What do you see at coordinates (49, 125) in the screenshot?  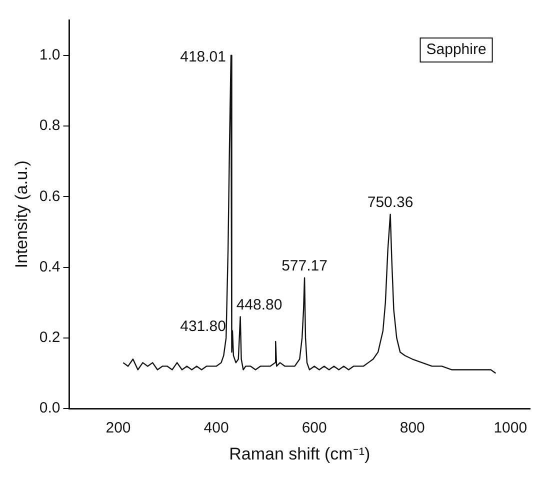 I see `y-tick-label: 0.8` at bounding box center [49, 125].